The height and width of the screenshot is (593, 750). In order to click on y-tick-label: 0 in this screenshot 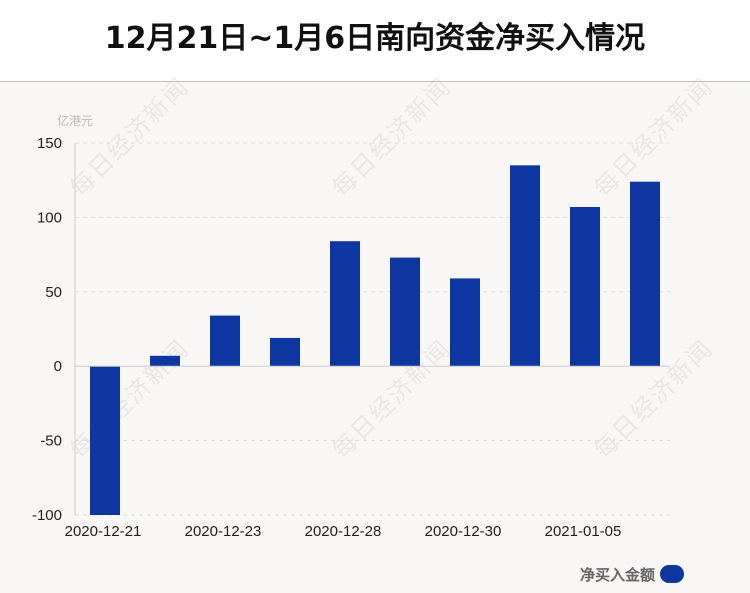, I will do `click(58, 366)`.